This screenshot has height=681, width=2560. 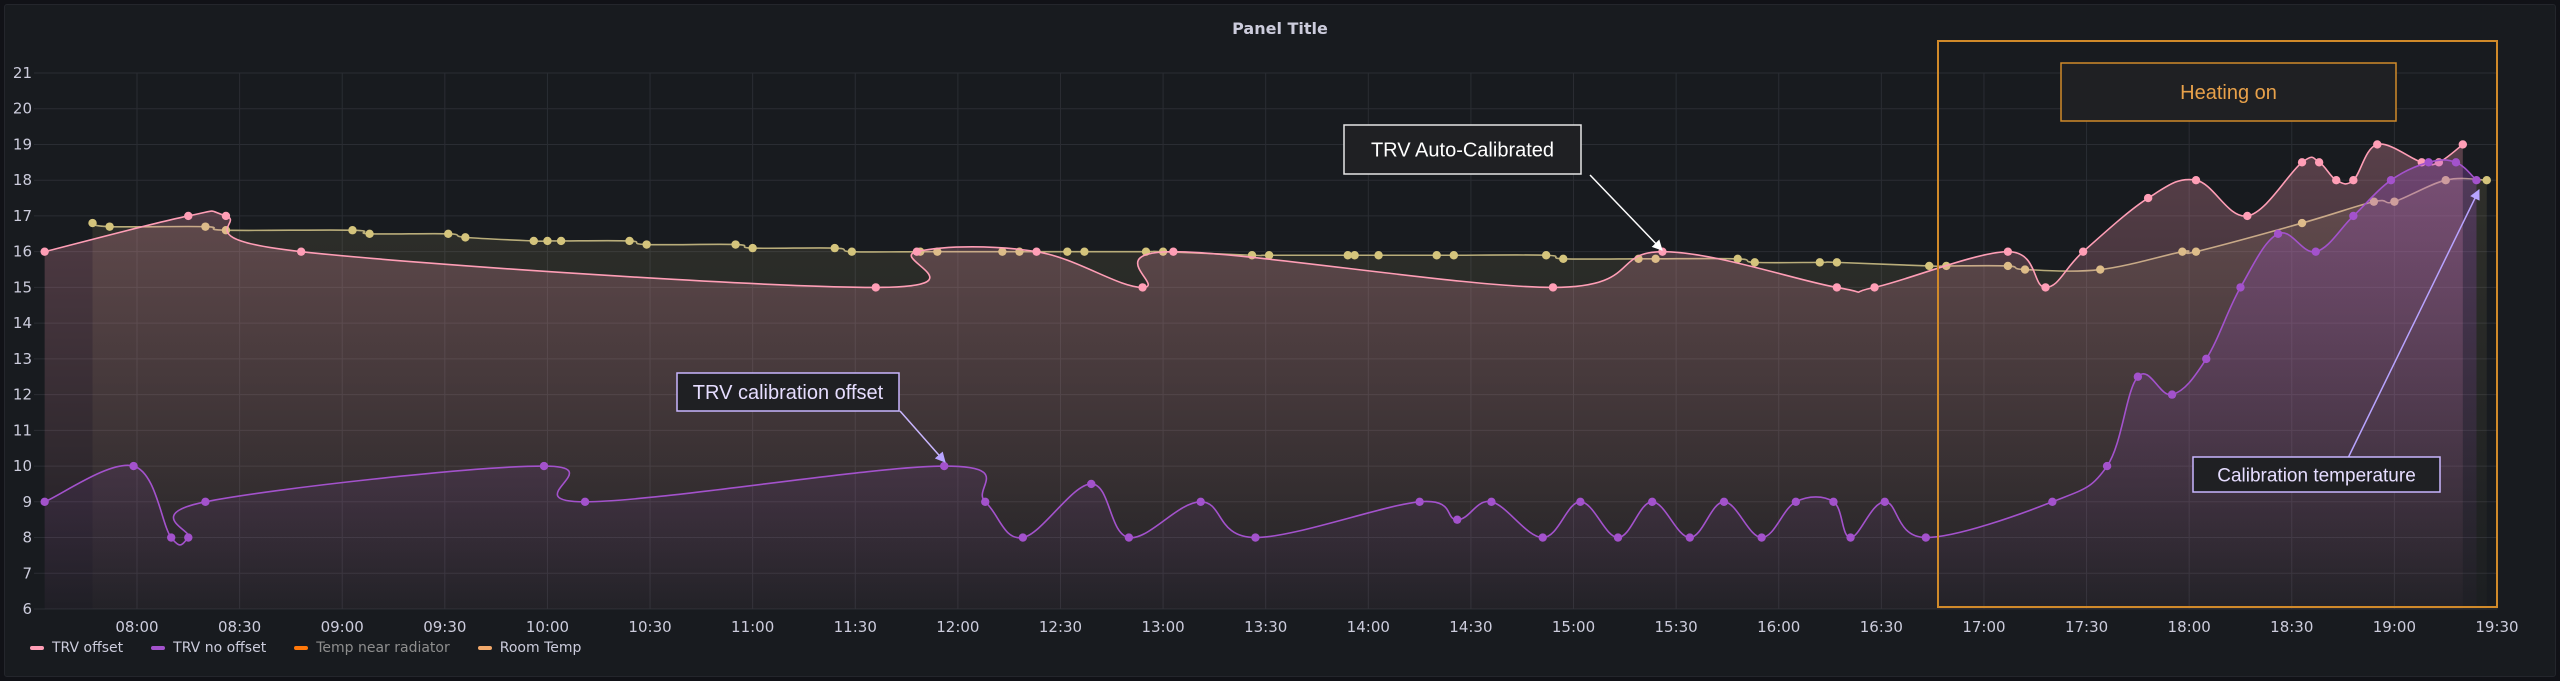 I want to click on annotation-calibration-temperature: Calibration temperature, so click(x=2316, y=474).